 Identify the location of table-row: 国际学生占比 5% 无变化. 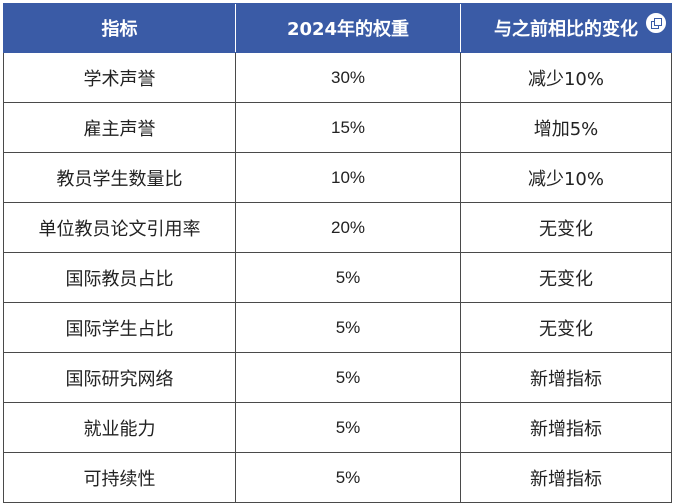
(337, 327).